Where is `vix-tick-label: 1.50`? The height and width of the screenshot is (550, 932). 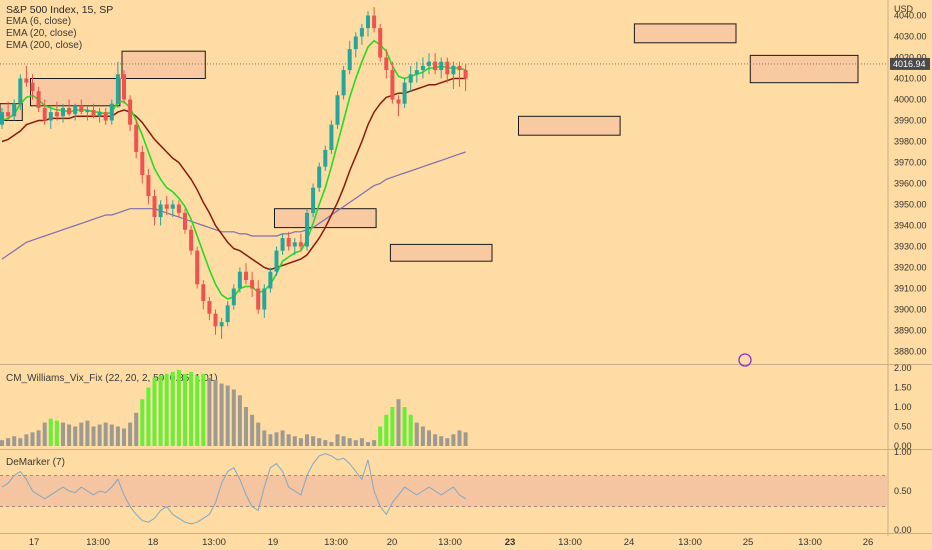 vix-tick-label: 1.50 is located at coordinates (903, 388).